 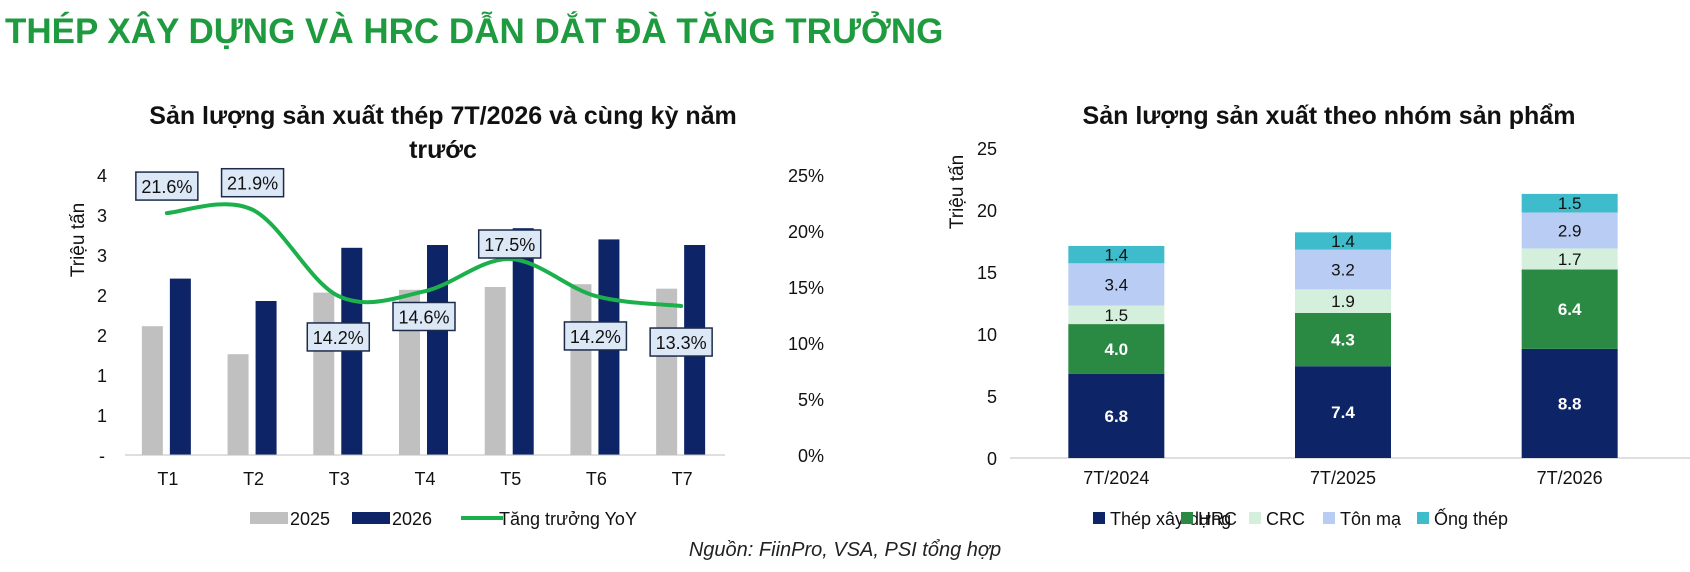 I want to click on legend-ong-thep-label: Ống thép, so click(x=1471, y=518).